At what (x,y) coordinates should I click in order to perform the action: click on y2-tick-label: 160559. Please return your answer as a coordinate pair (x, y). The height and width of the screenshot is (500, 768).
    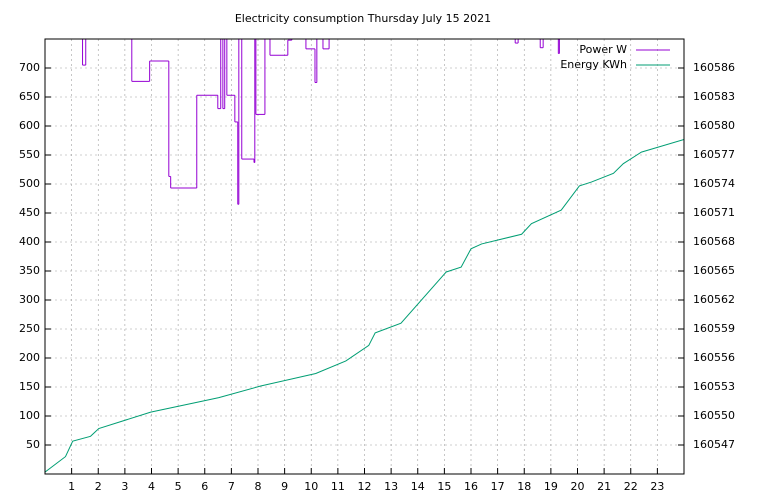
    Looking at the image, I should click on (714, 328).